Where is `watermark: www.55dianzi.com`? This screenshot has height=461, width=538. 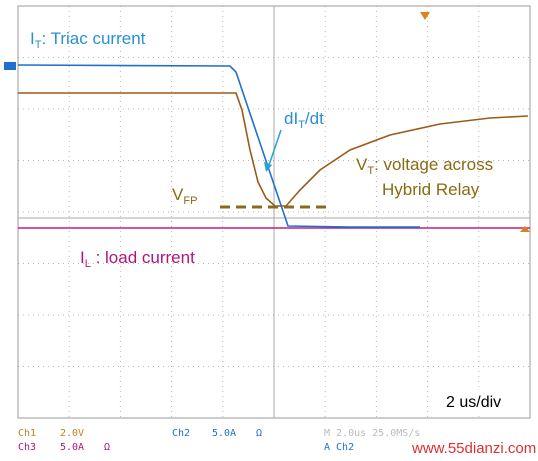
watermark: www.55dianzi.com is located at coordinates (473, 448).